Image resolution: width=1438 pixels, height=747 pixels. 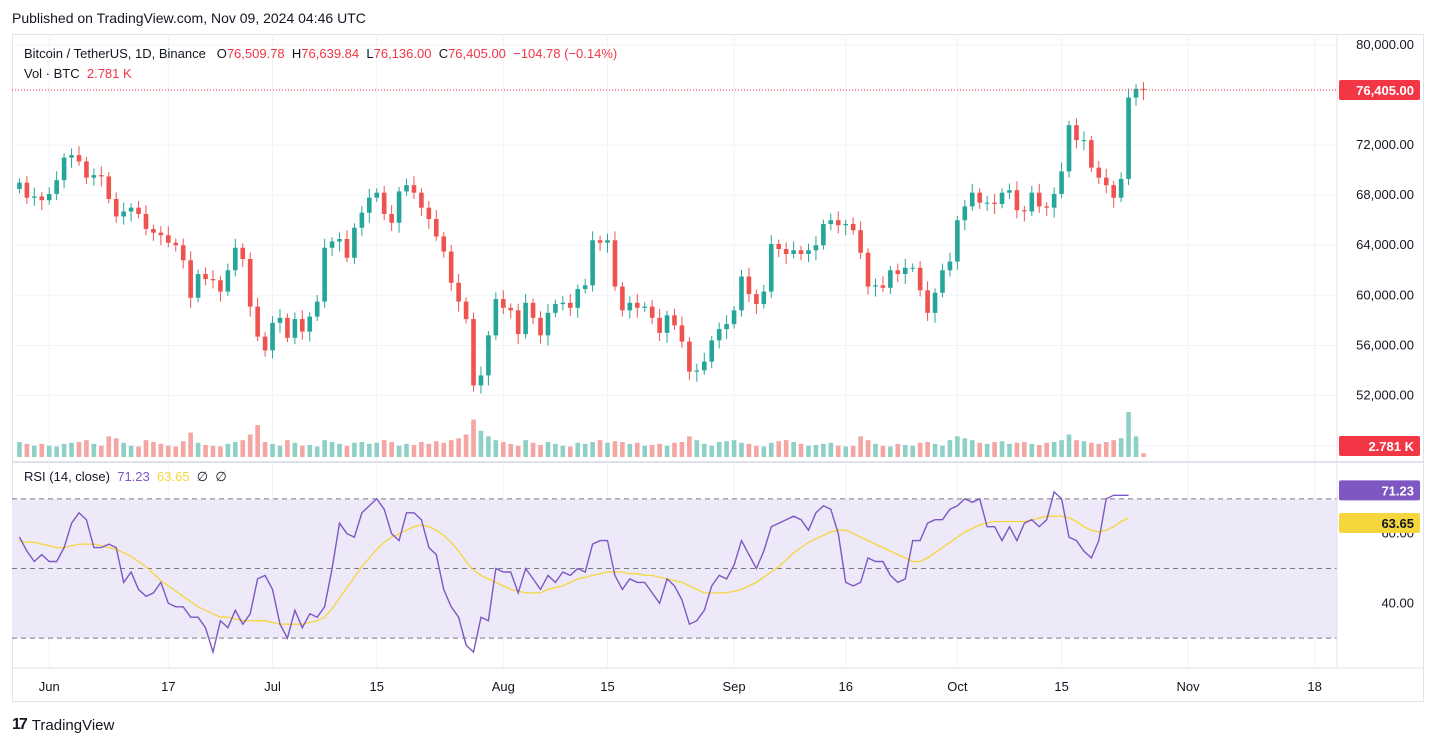 I want to click on rsi-ma-line, so click(x=574, y=570).